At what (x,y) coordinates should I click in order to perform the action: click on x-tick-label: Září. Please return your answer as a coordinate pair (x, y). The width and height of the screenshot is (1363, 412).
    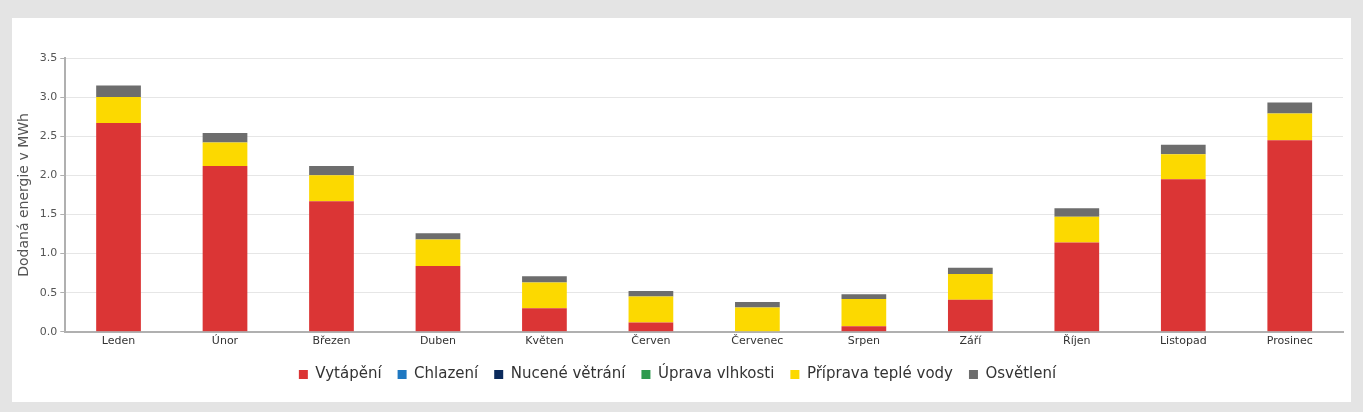
    Looking at the image, I should click on (971, 341).